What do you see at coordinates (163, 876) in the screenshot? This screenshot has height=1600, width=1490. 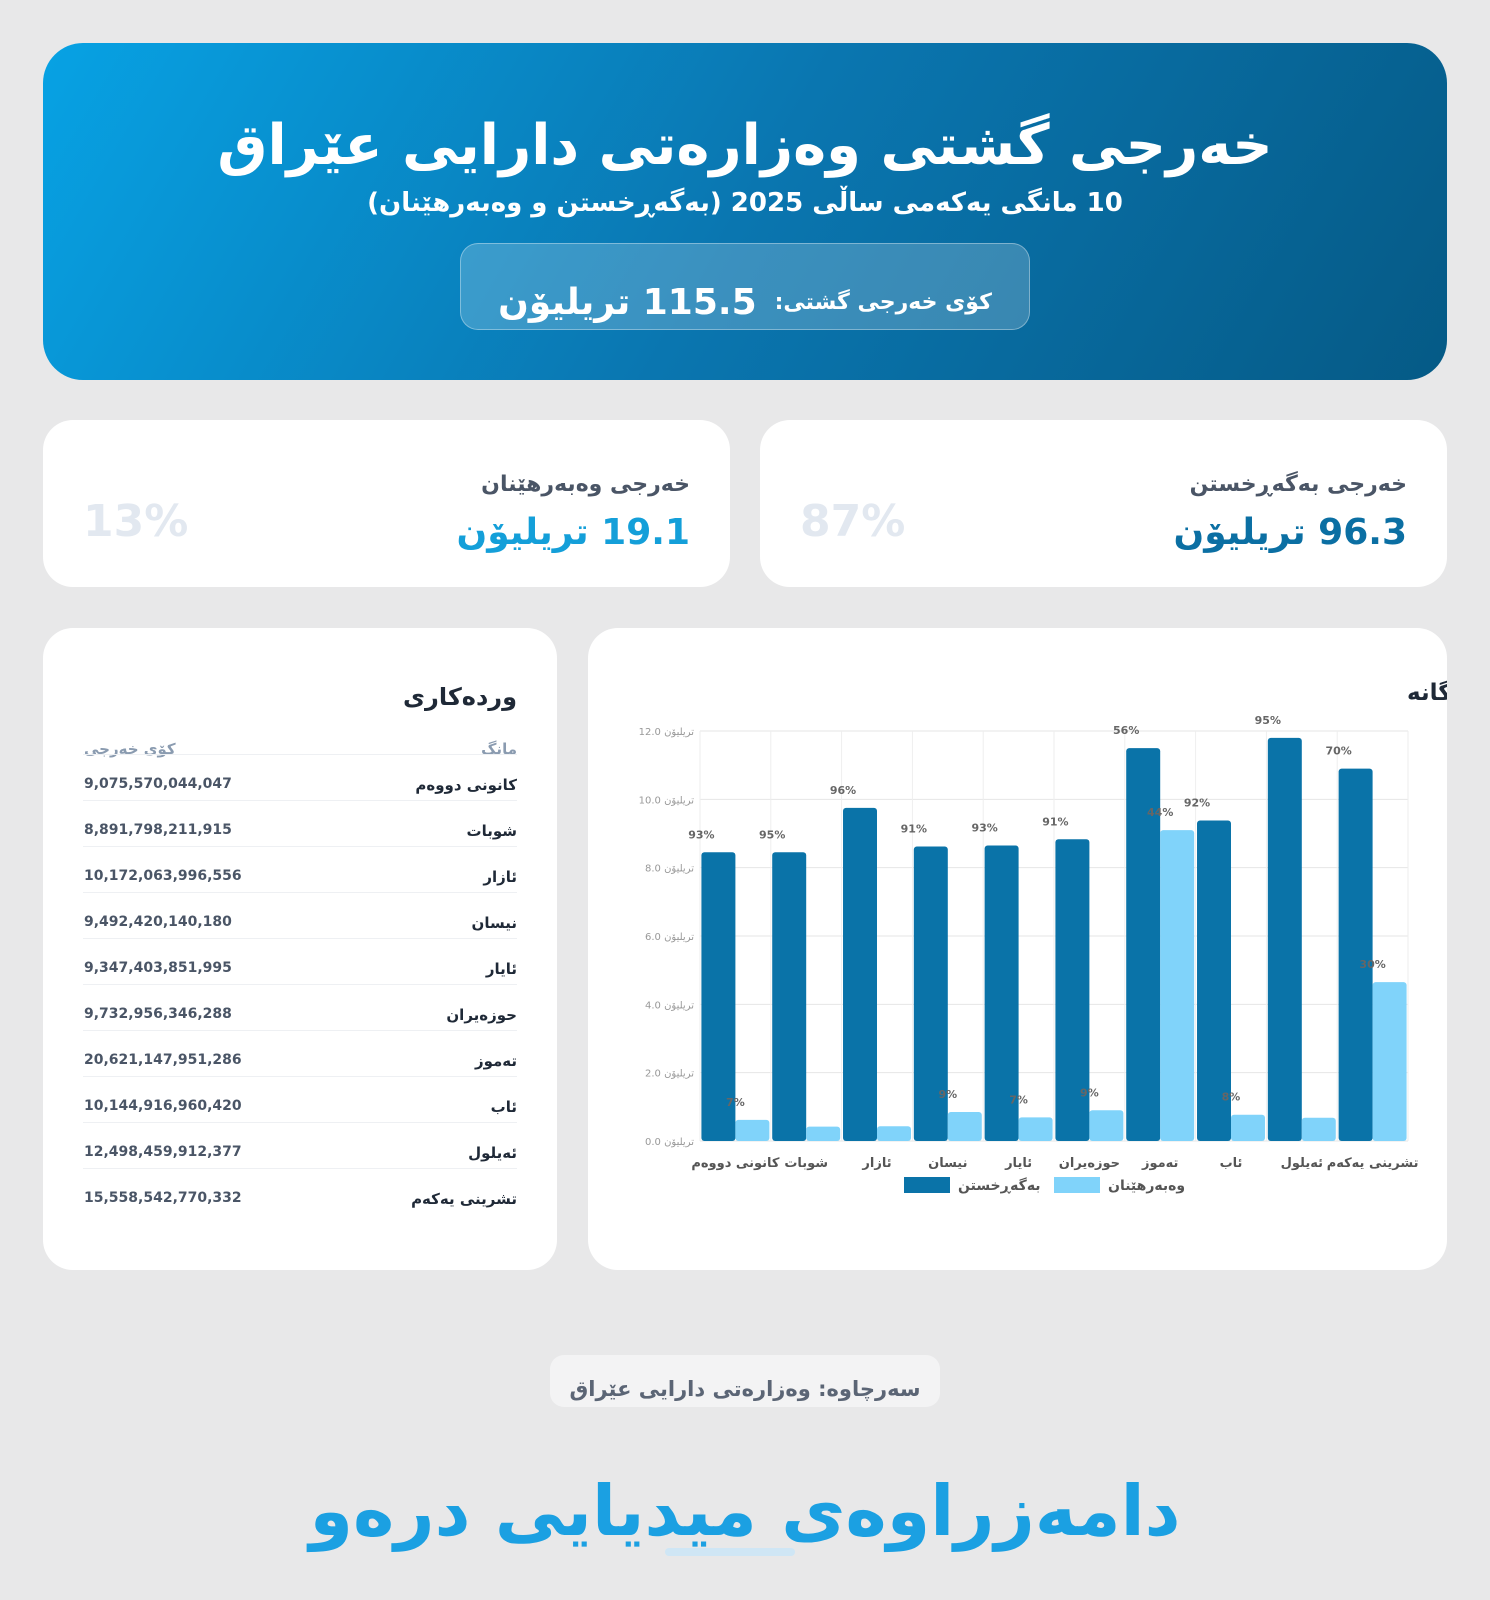 I see `total-cell: 10,172,063,996,556` at bounding box center [163, 876].